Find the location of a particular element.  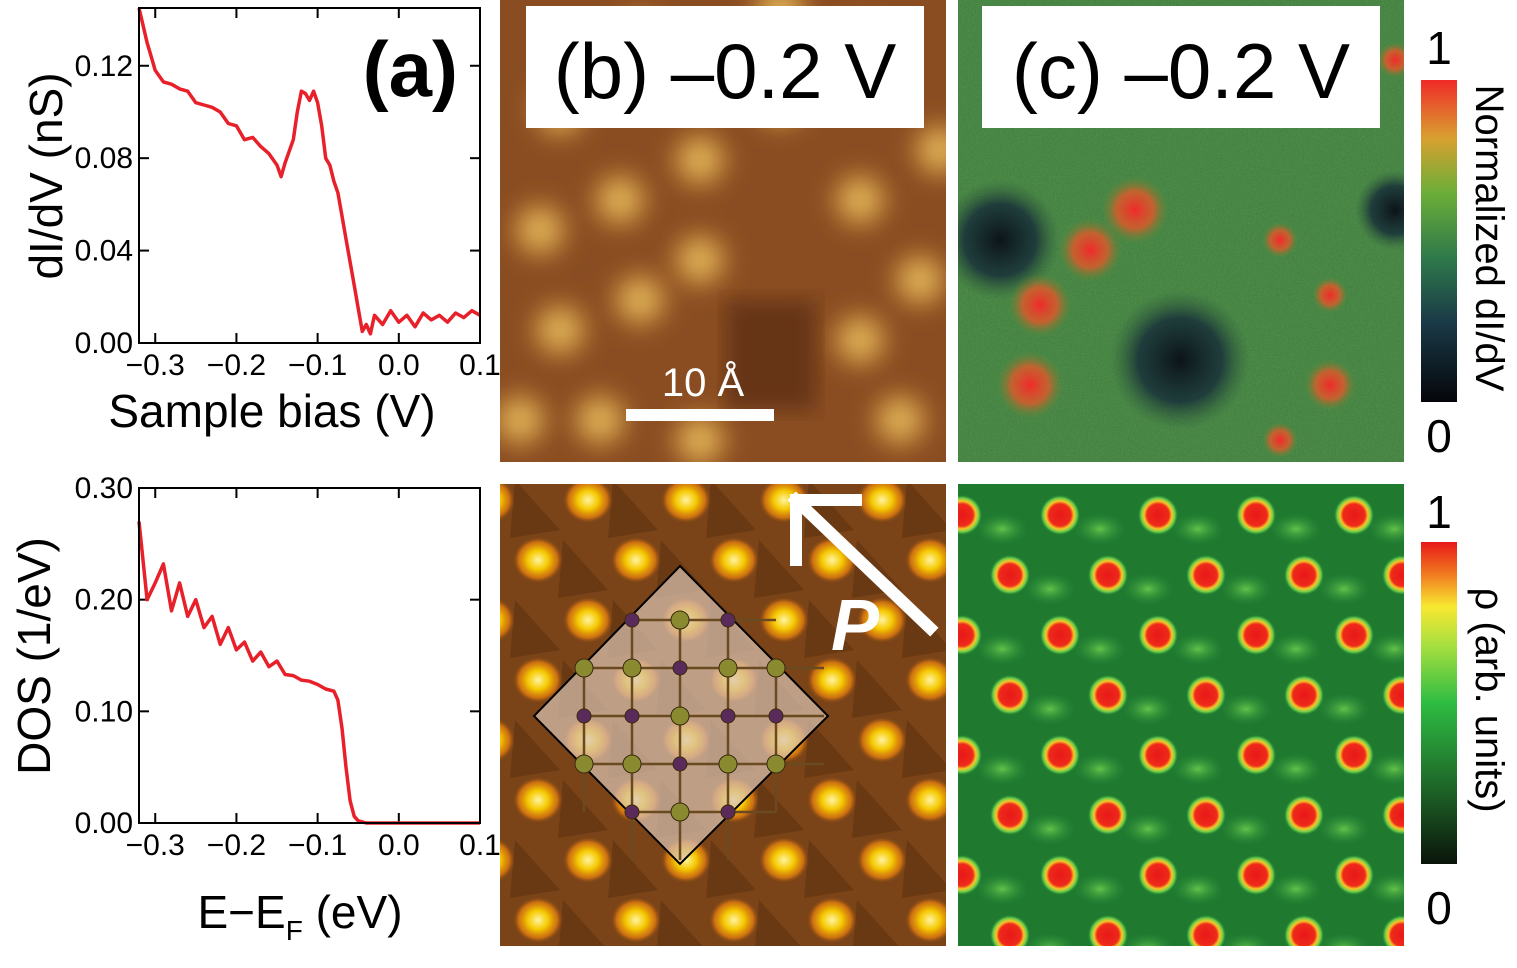

colorbar-bottom-min: 0 is located at coordinates (1439, 908).